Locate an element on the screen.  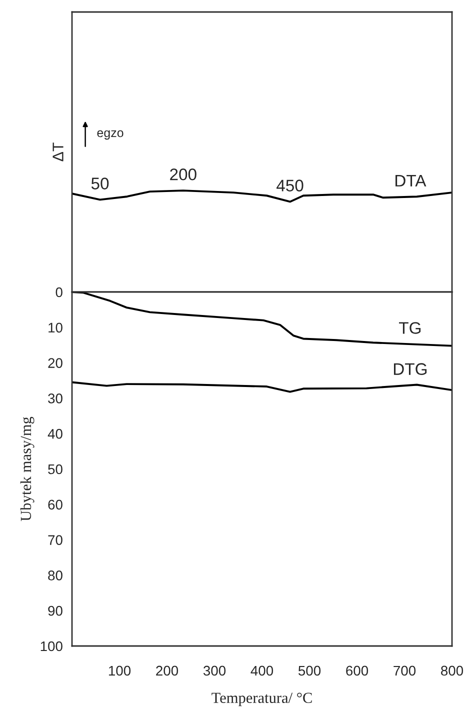
x-tick-label: 500 is located at coordinates (309, 671).